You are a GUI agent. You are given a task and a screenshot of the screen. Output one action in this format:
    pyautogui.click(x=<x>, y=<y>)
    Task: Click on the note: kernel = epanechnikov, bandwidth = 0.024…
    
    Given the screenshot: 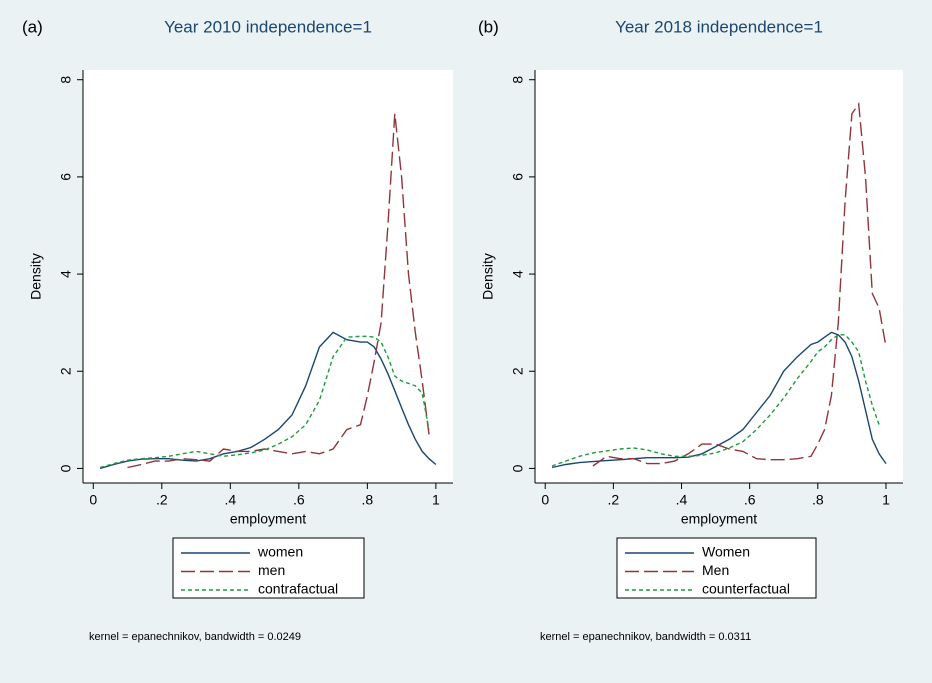 What is the action you would take?
    pyautogui.click(x=195, y=637)
    